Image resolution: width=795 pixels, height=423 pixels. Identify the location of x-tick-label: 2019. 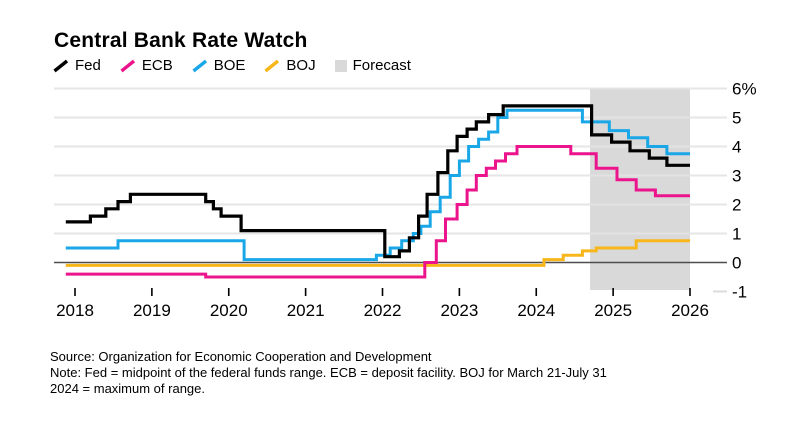
(152, 310).